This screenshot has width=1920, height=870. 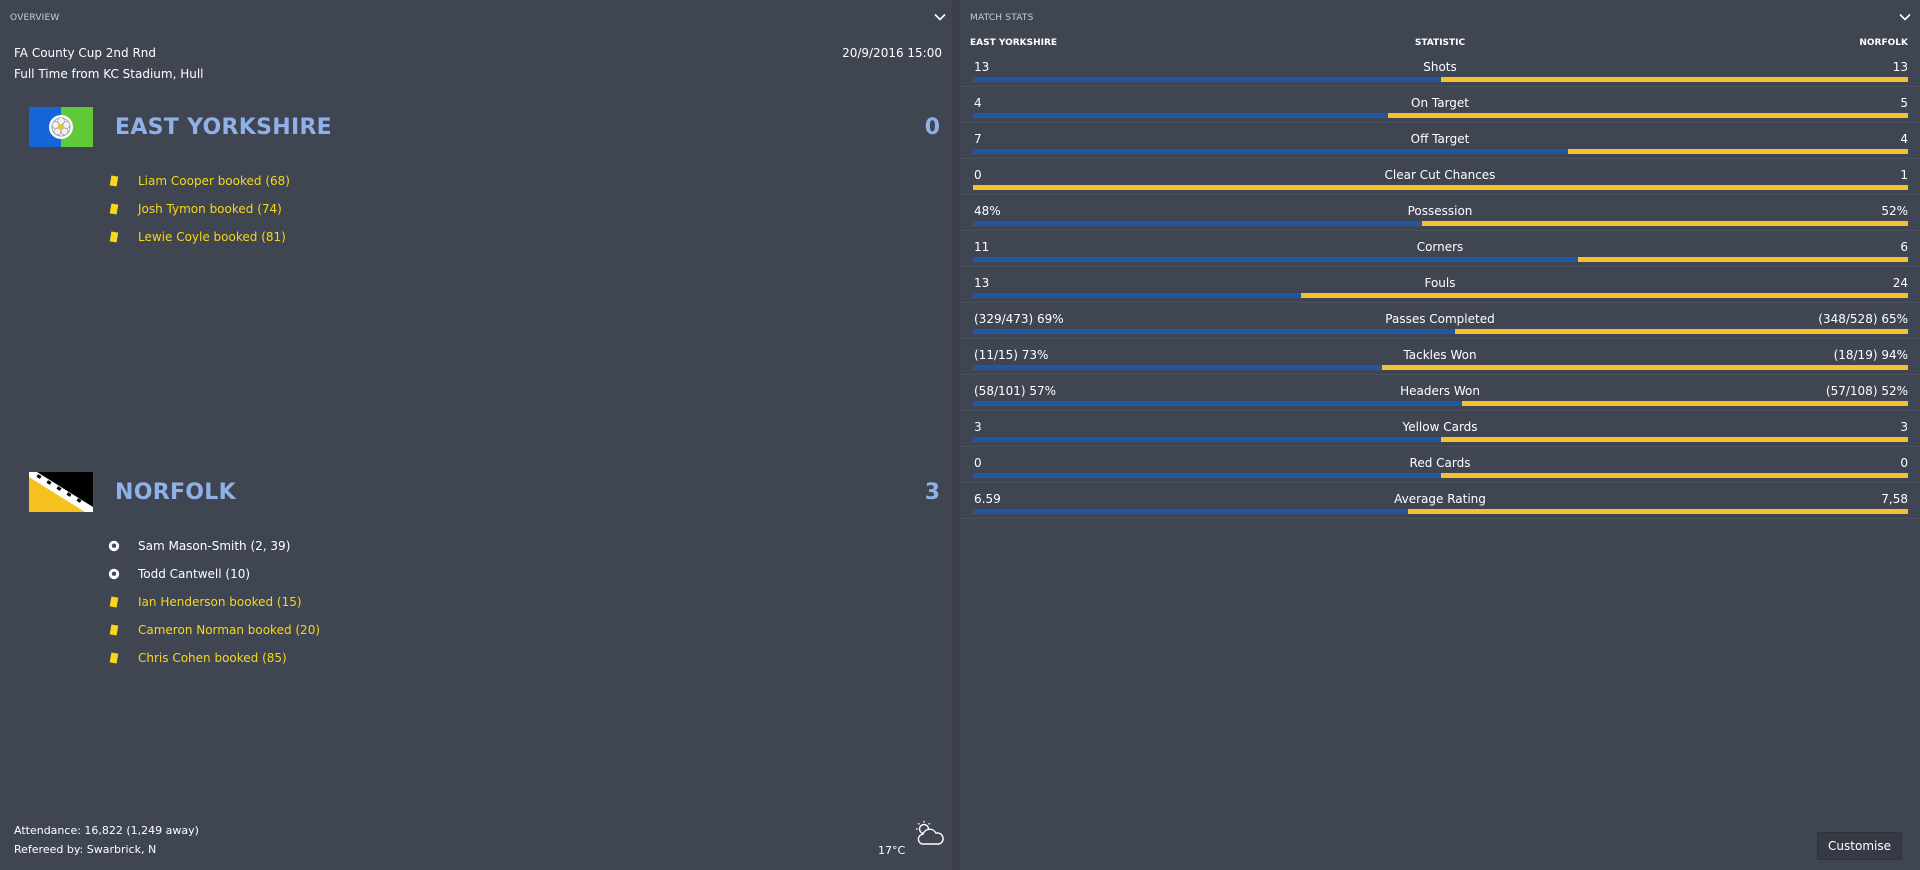 What do you see at coordinates (1011, 355) in the screenshot?
I see `stat-home-value: (11/15) 73%` at bounding box center [1011, 355].